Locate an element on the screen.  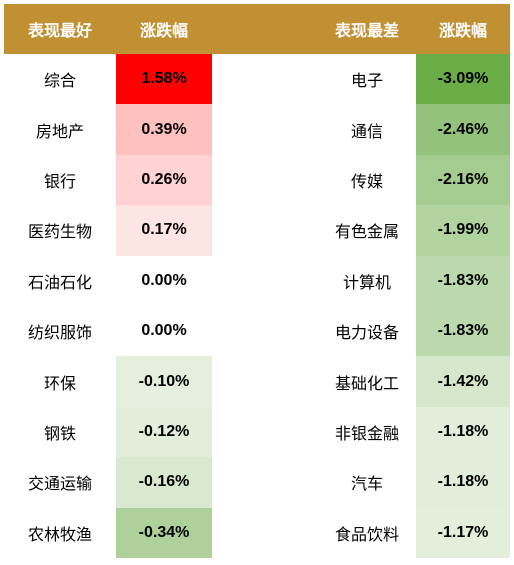
best-sector-change: -0.12% is located at coordinates (164, 432).